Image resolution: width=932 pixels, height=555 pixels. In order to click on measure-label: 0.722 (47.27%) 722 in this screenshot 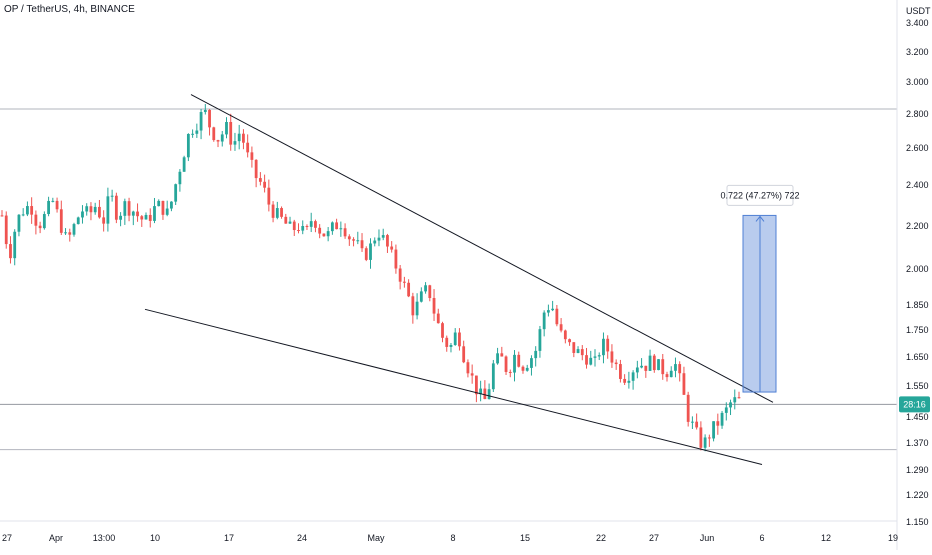, I will do `click(759, 195)`.